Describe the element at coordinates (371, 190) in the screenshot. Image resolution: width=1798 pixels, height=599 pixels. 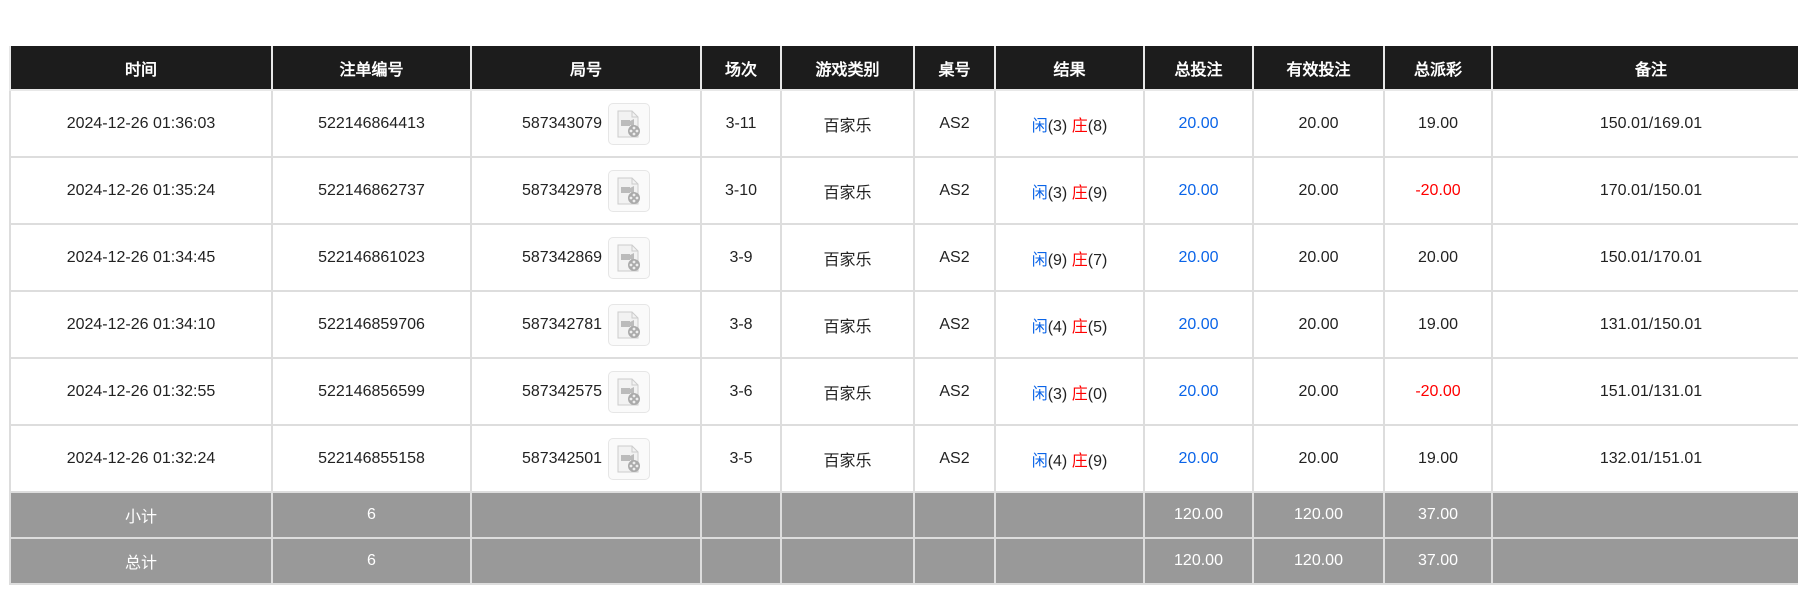
I see `bet-id-cell: 522146862737` at that location.